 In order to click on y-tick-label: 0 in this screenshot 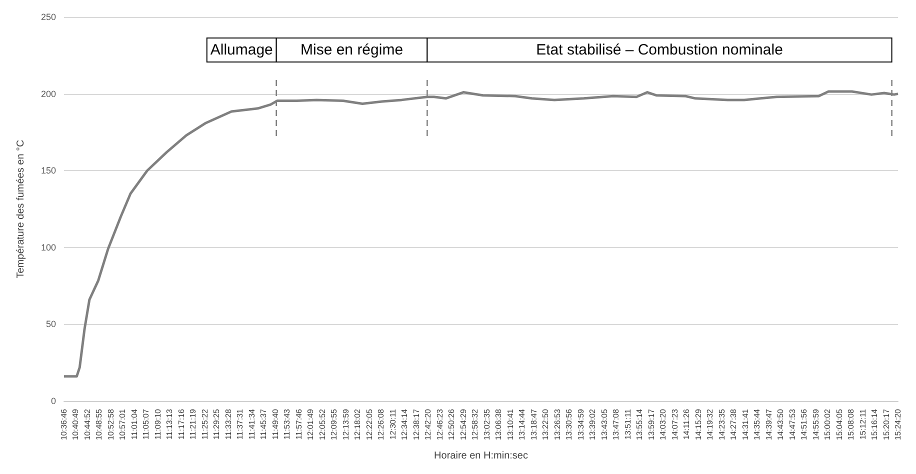, I will do `click(53, 401)`.